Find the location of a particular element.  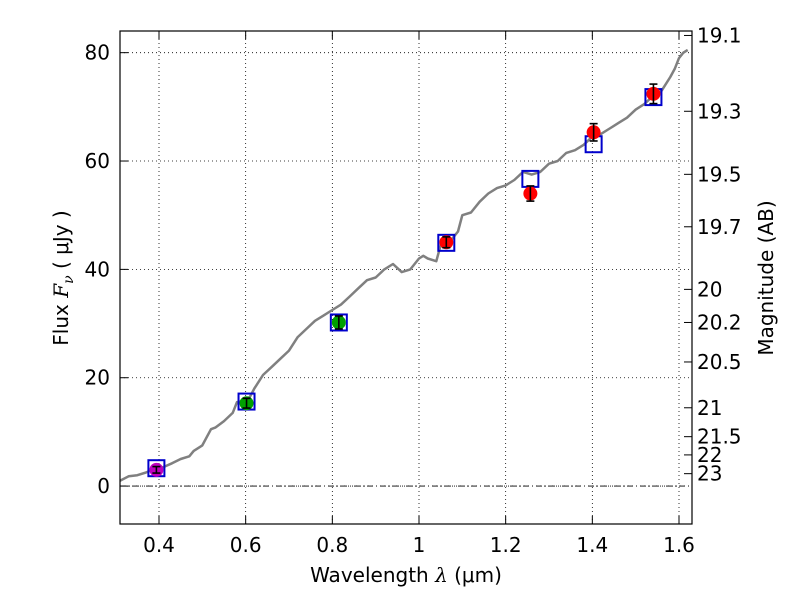

y2-tick-label: 21.5 is located at coordinates (719, 437).